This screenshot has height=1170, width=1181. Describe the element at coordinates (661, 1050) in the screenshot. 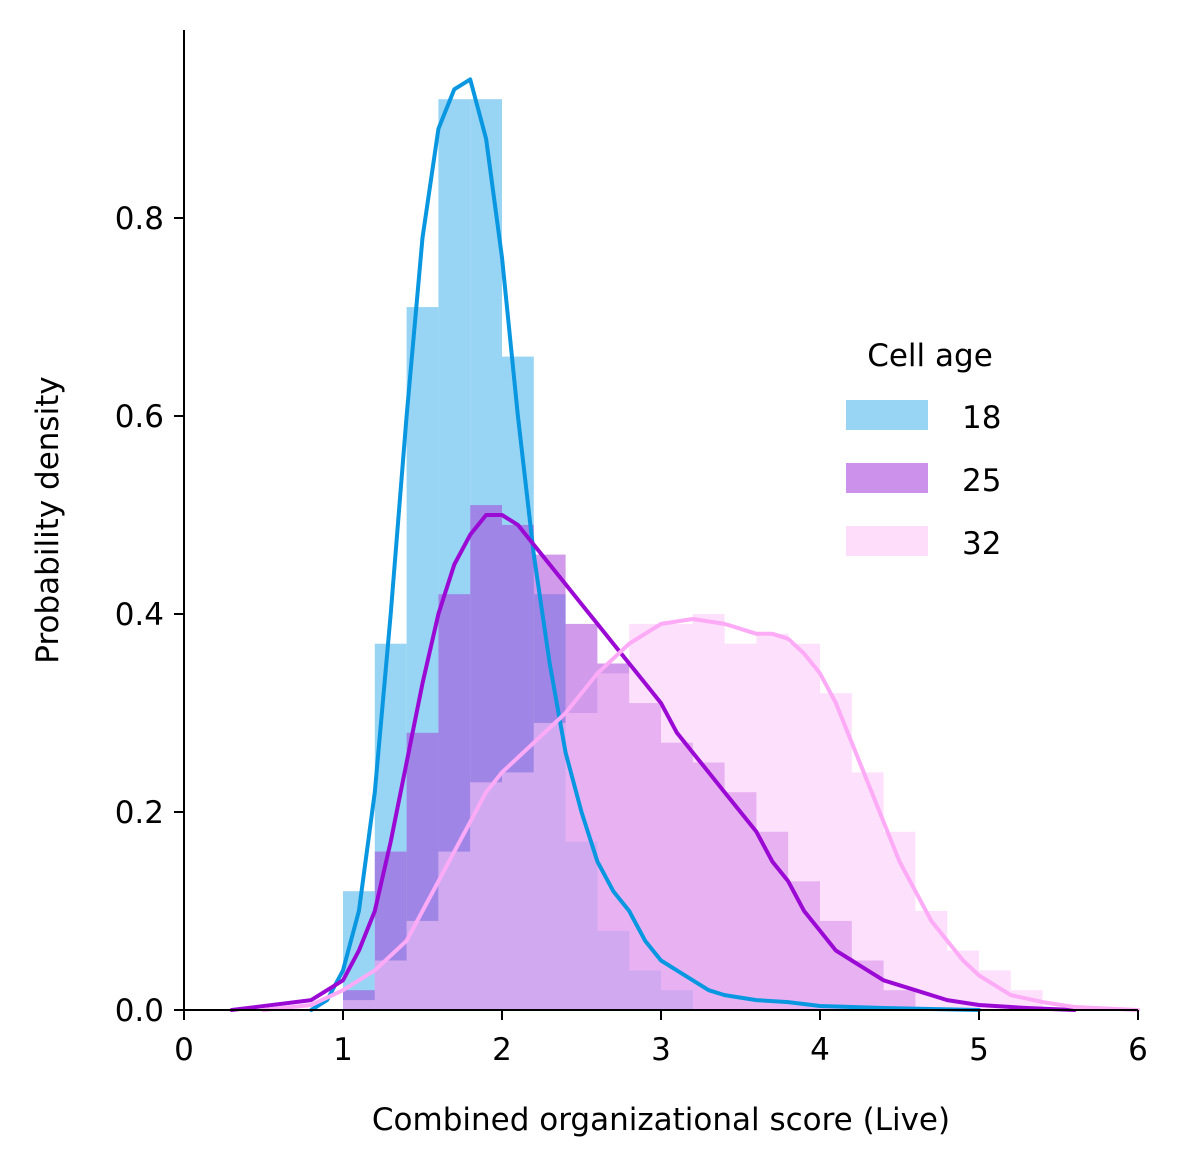

I see `x-tick-label-3: 3` at that location.